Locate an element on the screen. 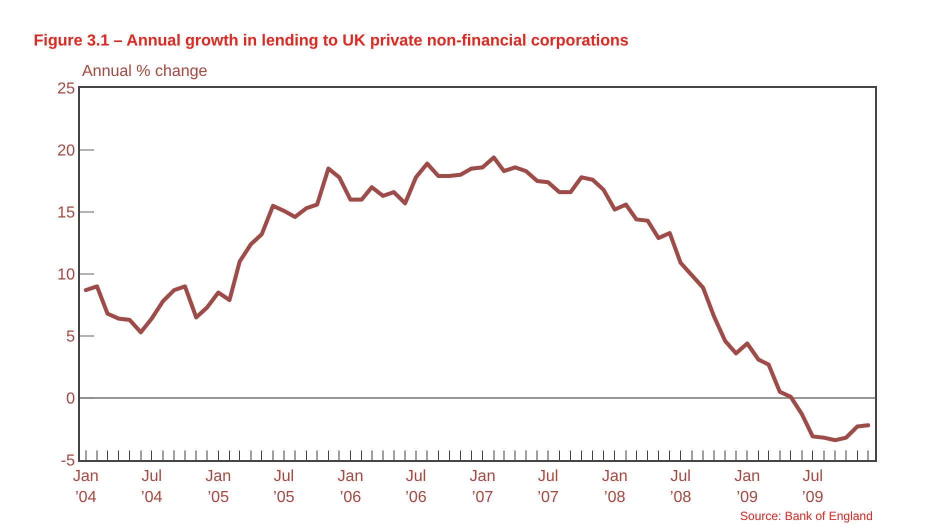 The image size is (935, 530). x-tick-label: Jan ’09 is located at coordinates (747, 487).